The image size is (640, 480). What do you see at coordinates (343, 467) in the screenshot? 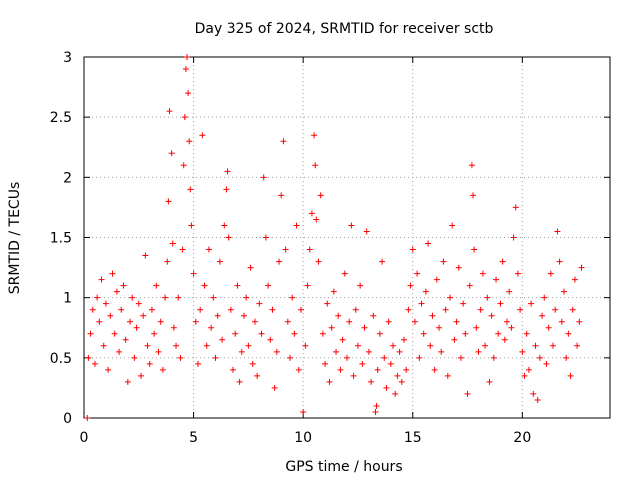
I see `x-axis-label: GPS time / hours` at bounding box center [343, 467].